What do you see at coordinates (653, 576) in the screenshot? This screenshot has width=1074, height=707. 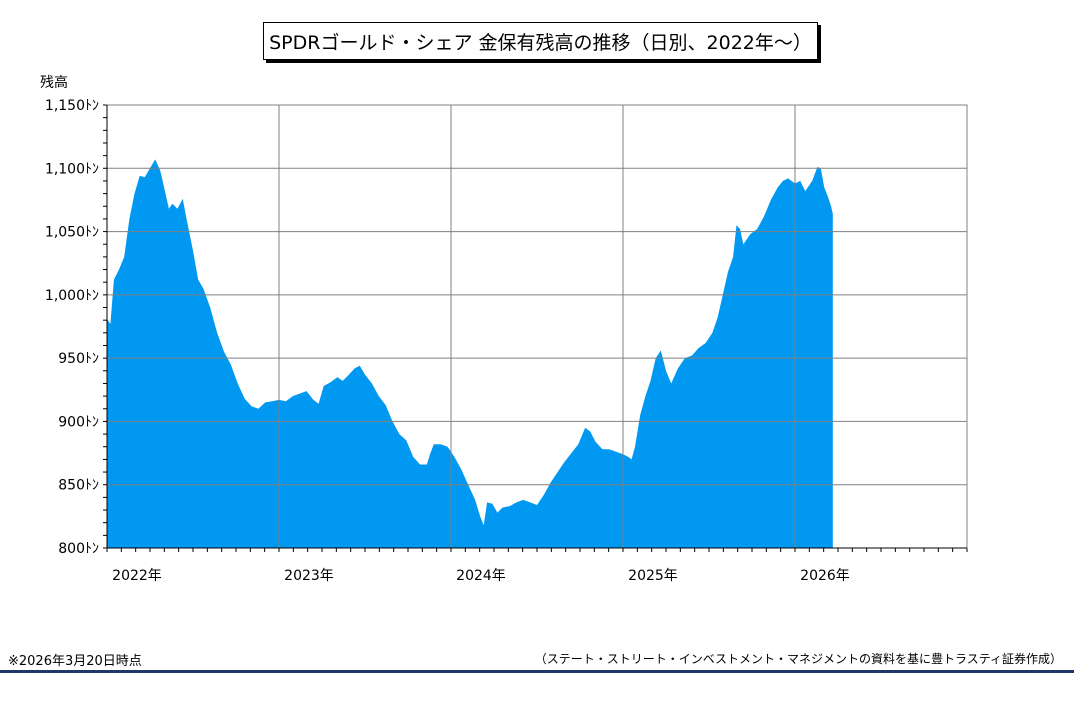 I see `x-tick-label: 2025年` at bounding box center [653, 576].